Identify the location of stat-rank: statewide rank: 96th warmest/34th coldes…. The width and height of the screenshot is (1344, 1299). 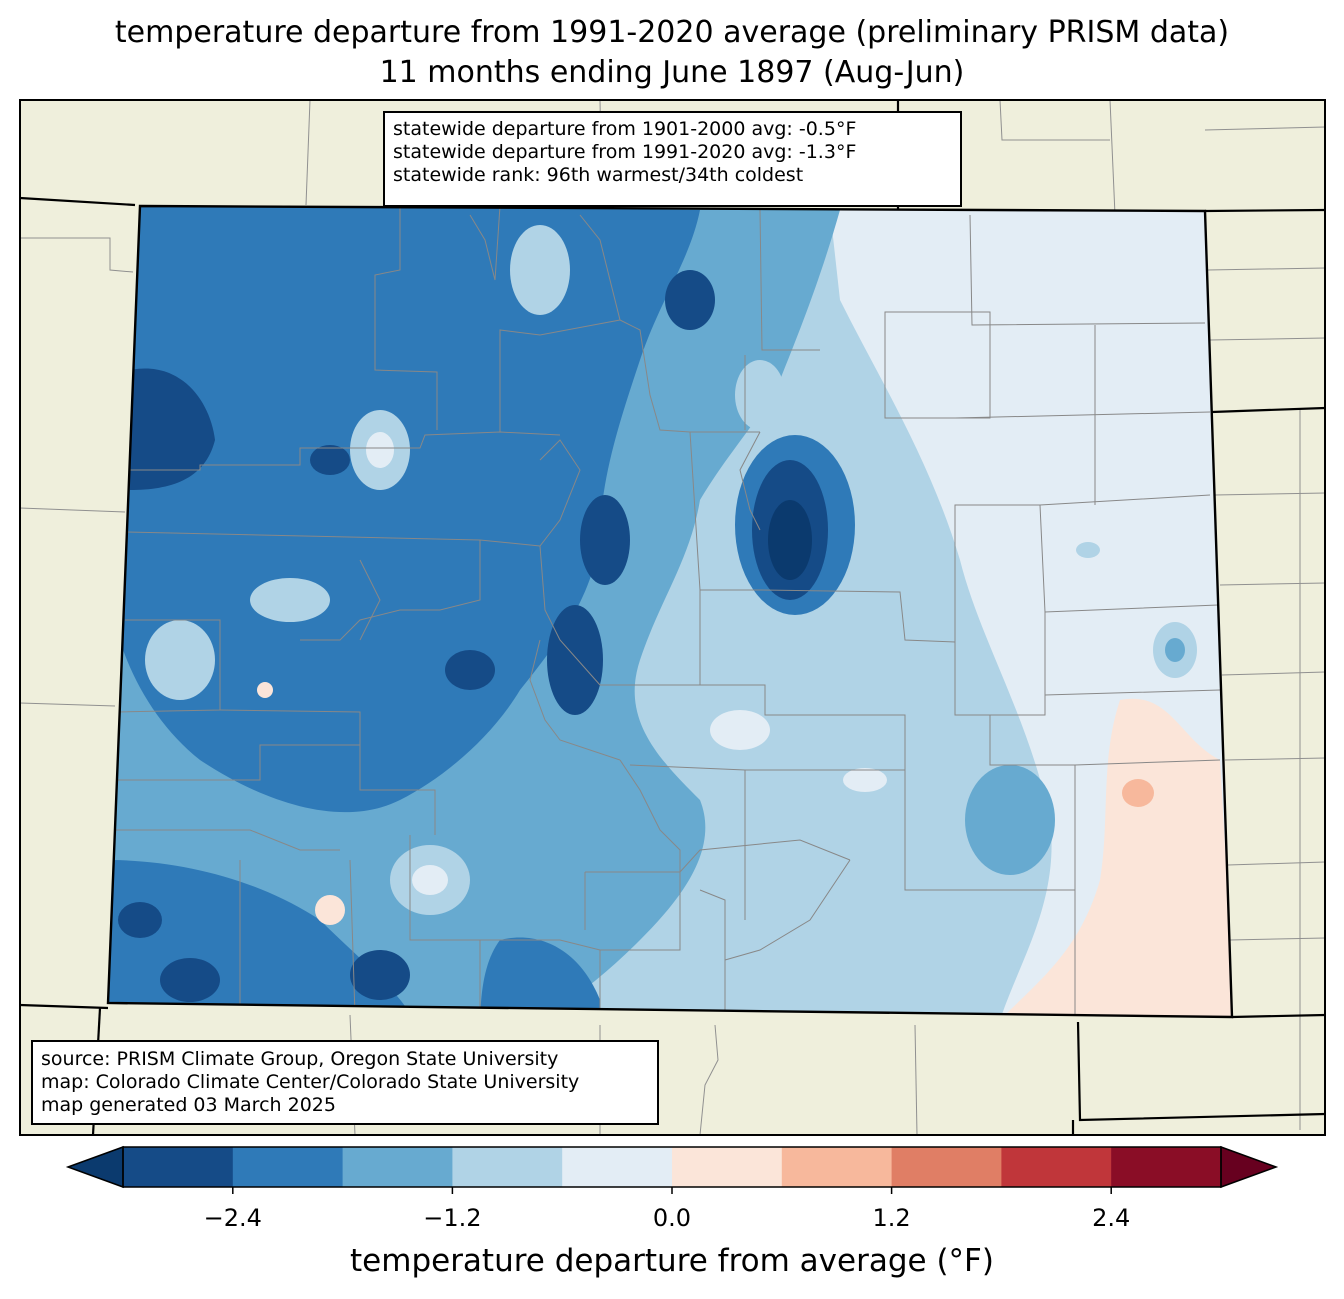
(598, 175).